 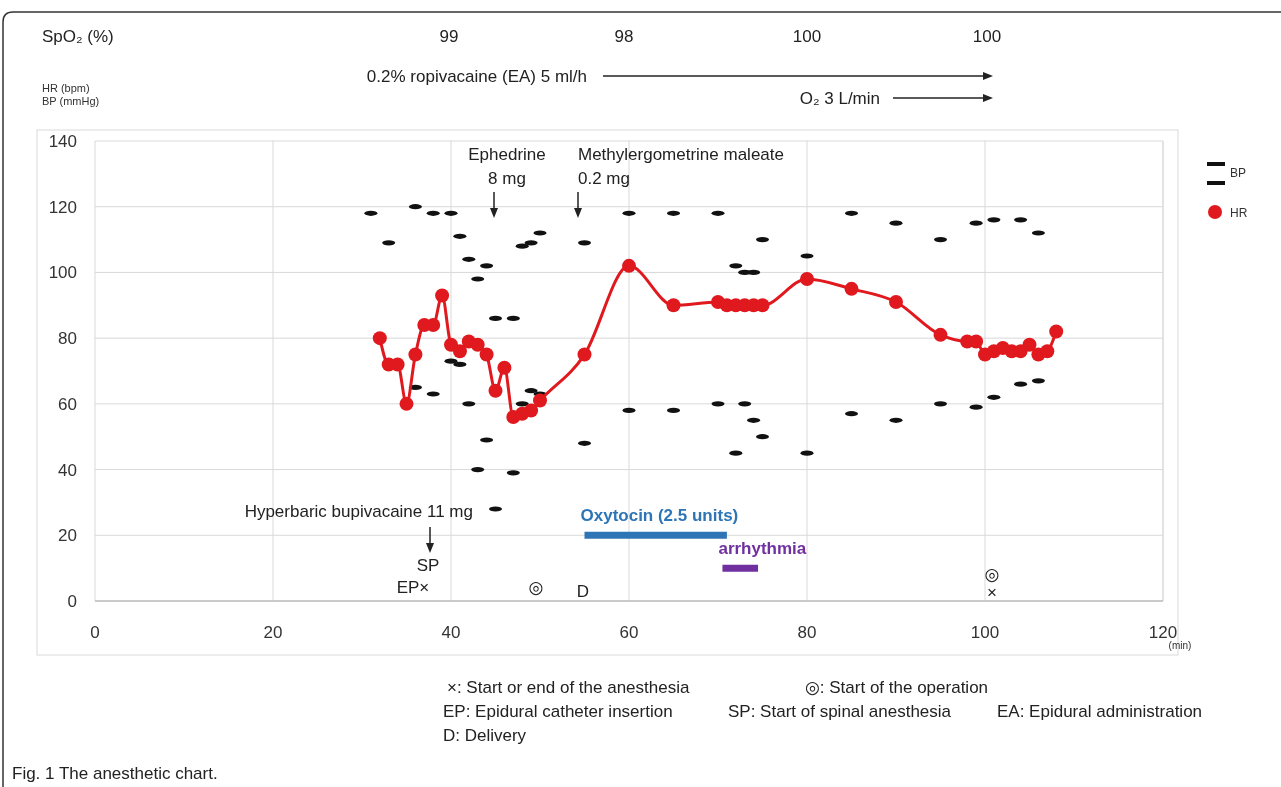 I want to click on y-axis-title: HR (bpm) BP (mmHg), so click(x=71, y=94).